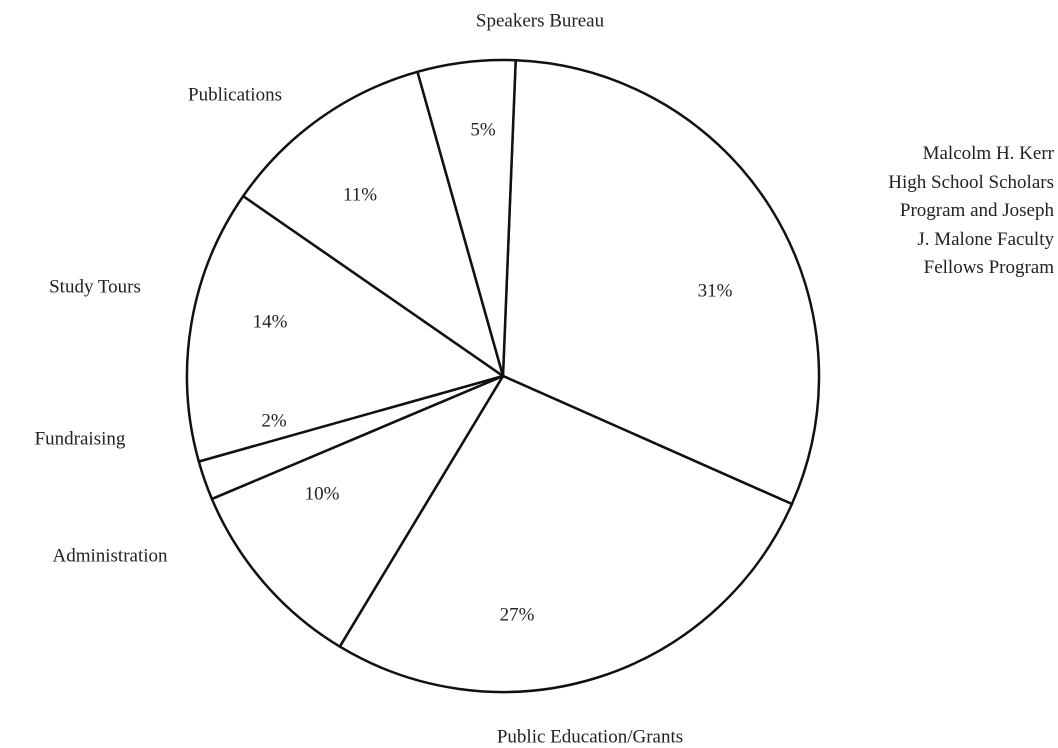 The image size is (1058, 748). I want to click on value-label: 27%, so click(517, 614).